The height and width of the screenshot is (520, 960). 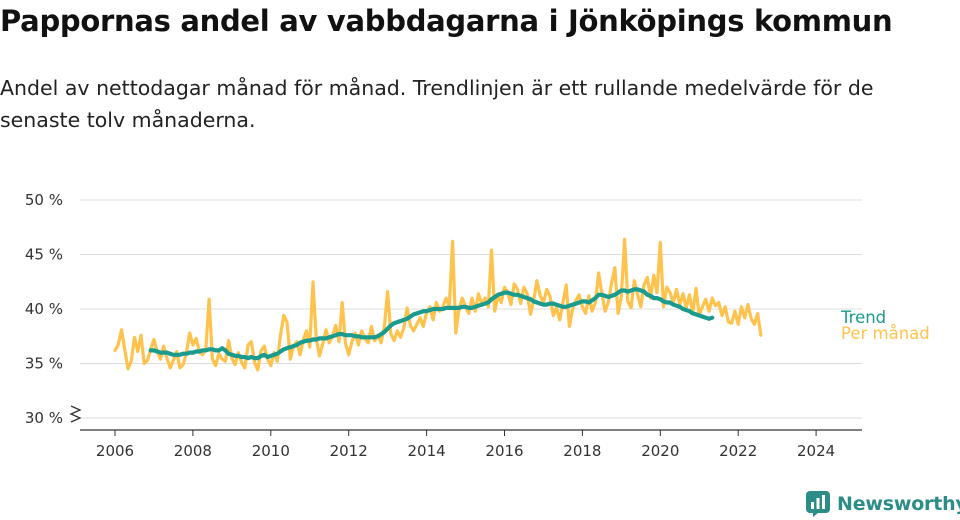 What do you see at coordinates (660, 451) in the screenshot?
I see `x-tick-label: 2020` at bounding box center [660, 451].